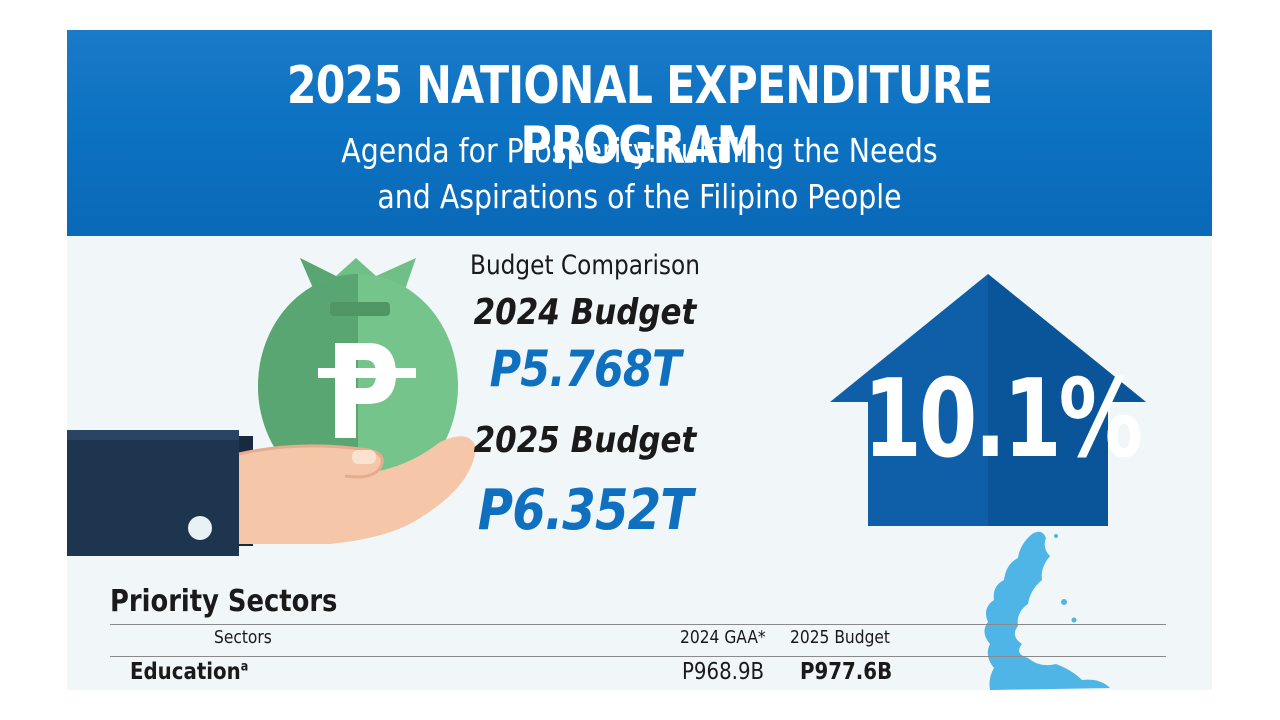  Describe the element at coordinates (585, 510) in the screenshot. I see `budget-2025-value: P6.352T` at that location.